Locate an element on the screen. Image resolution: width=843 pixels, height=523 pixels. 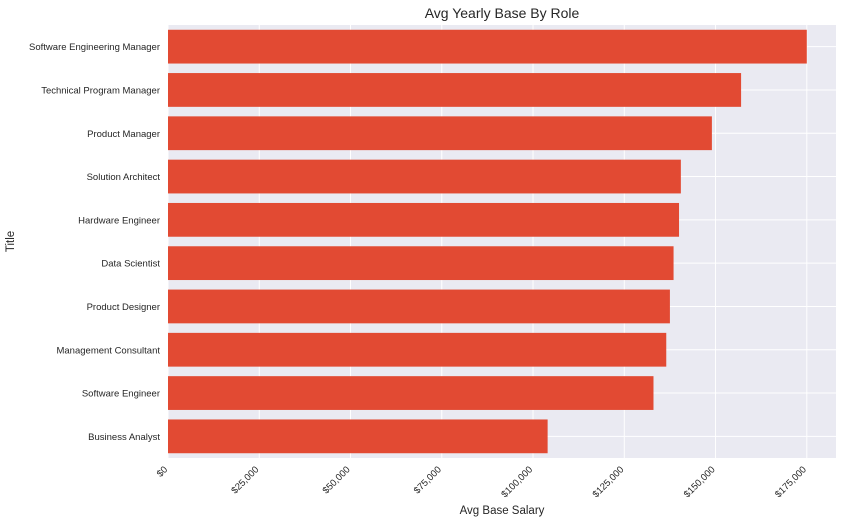
x-axis-label: Avg Base Salary is located at coordinates (502, 511).